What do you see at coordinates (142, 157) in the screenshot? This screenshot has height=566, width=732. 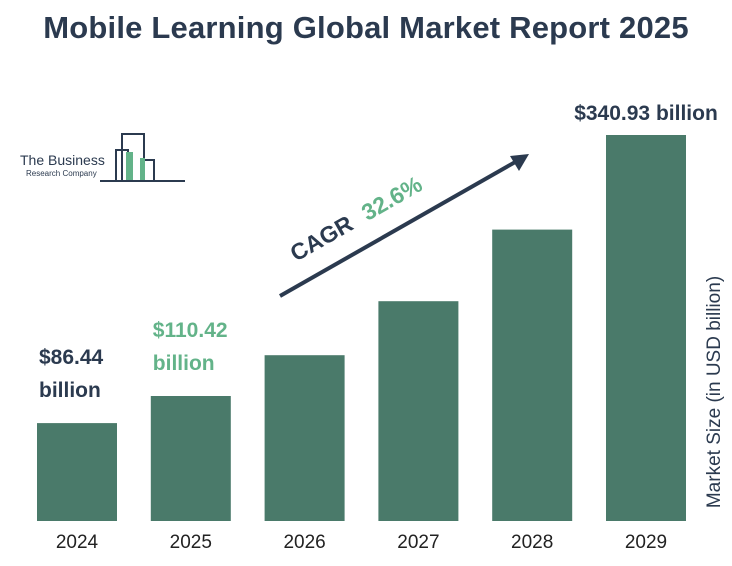 I see `logo-bars-icon` at bounding box center [142, 157].